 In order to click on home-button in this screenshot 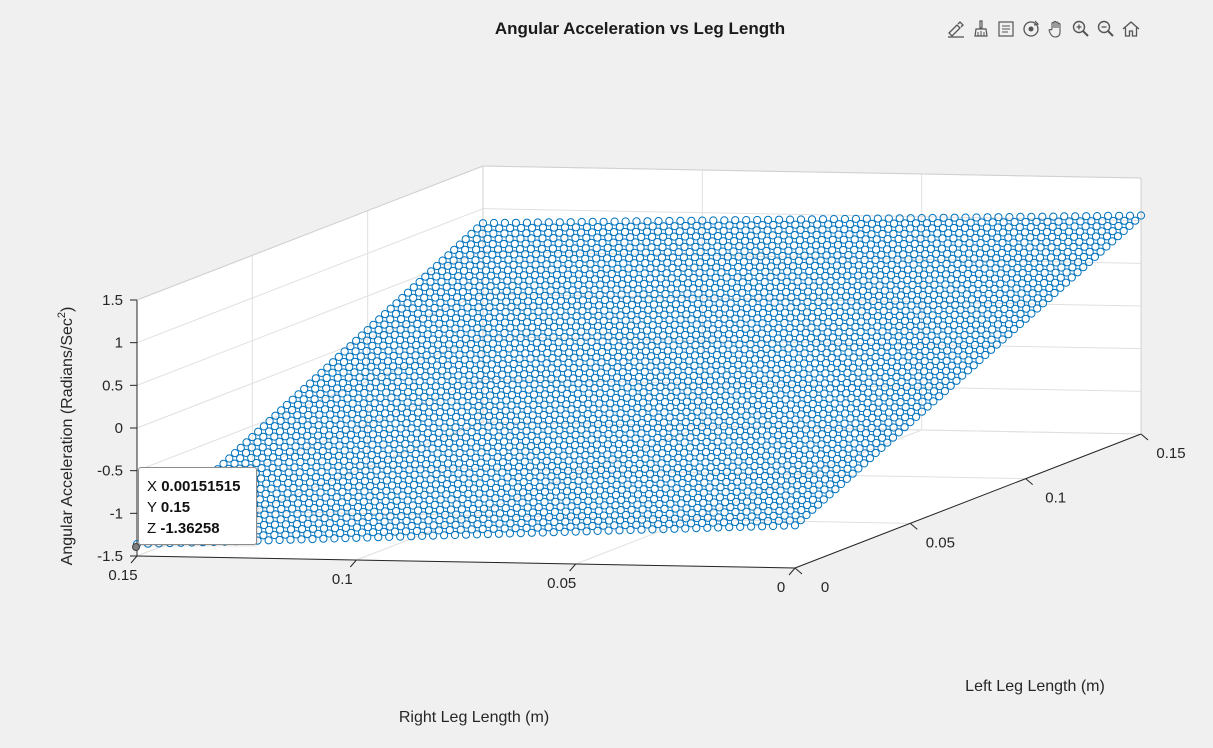, I will do `click(1130, 29)`.